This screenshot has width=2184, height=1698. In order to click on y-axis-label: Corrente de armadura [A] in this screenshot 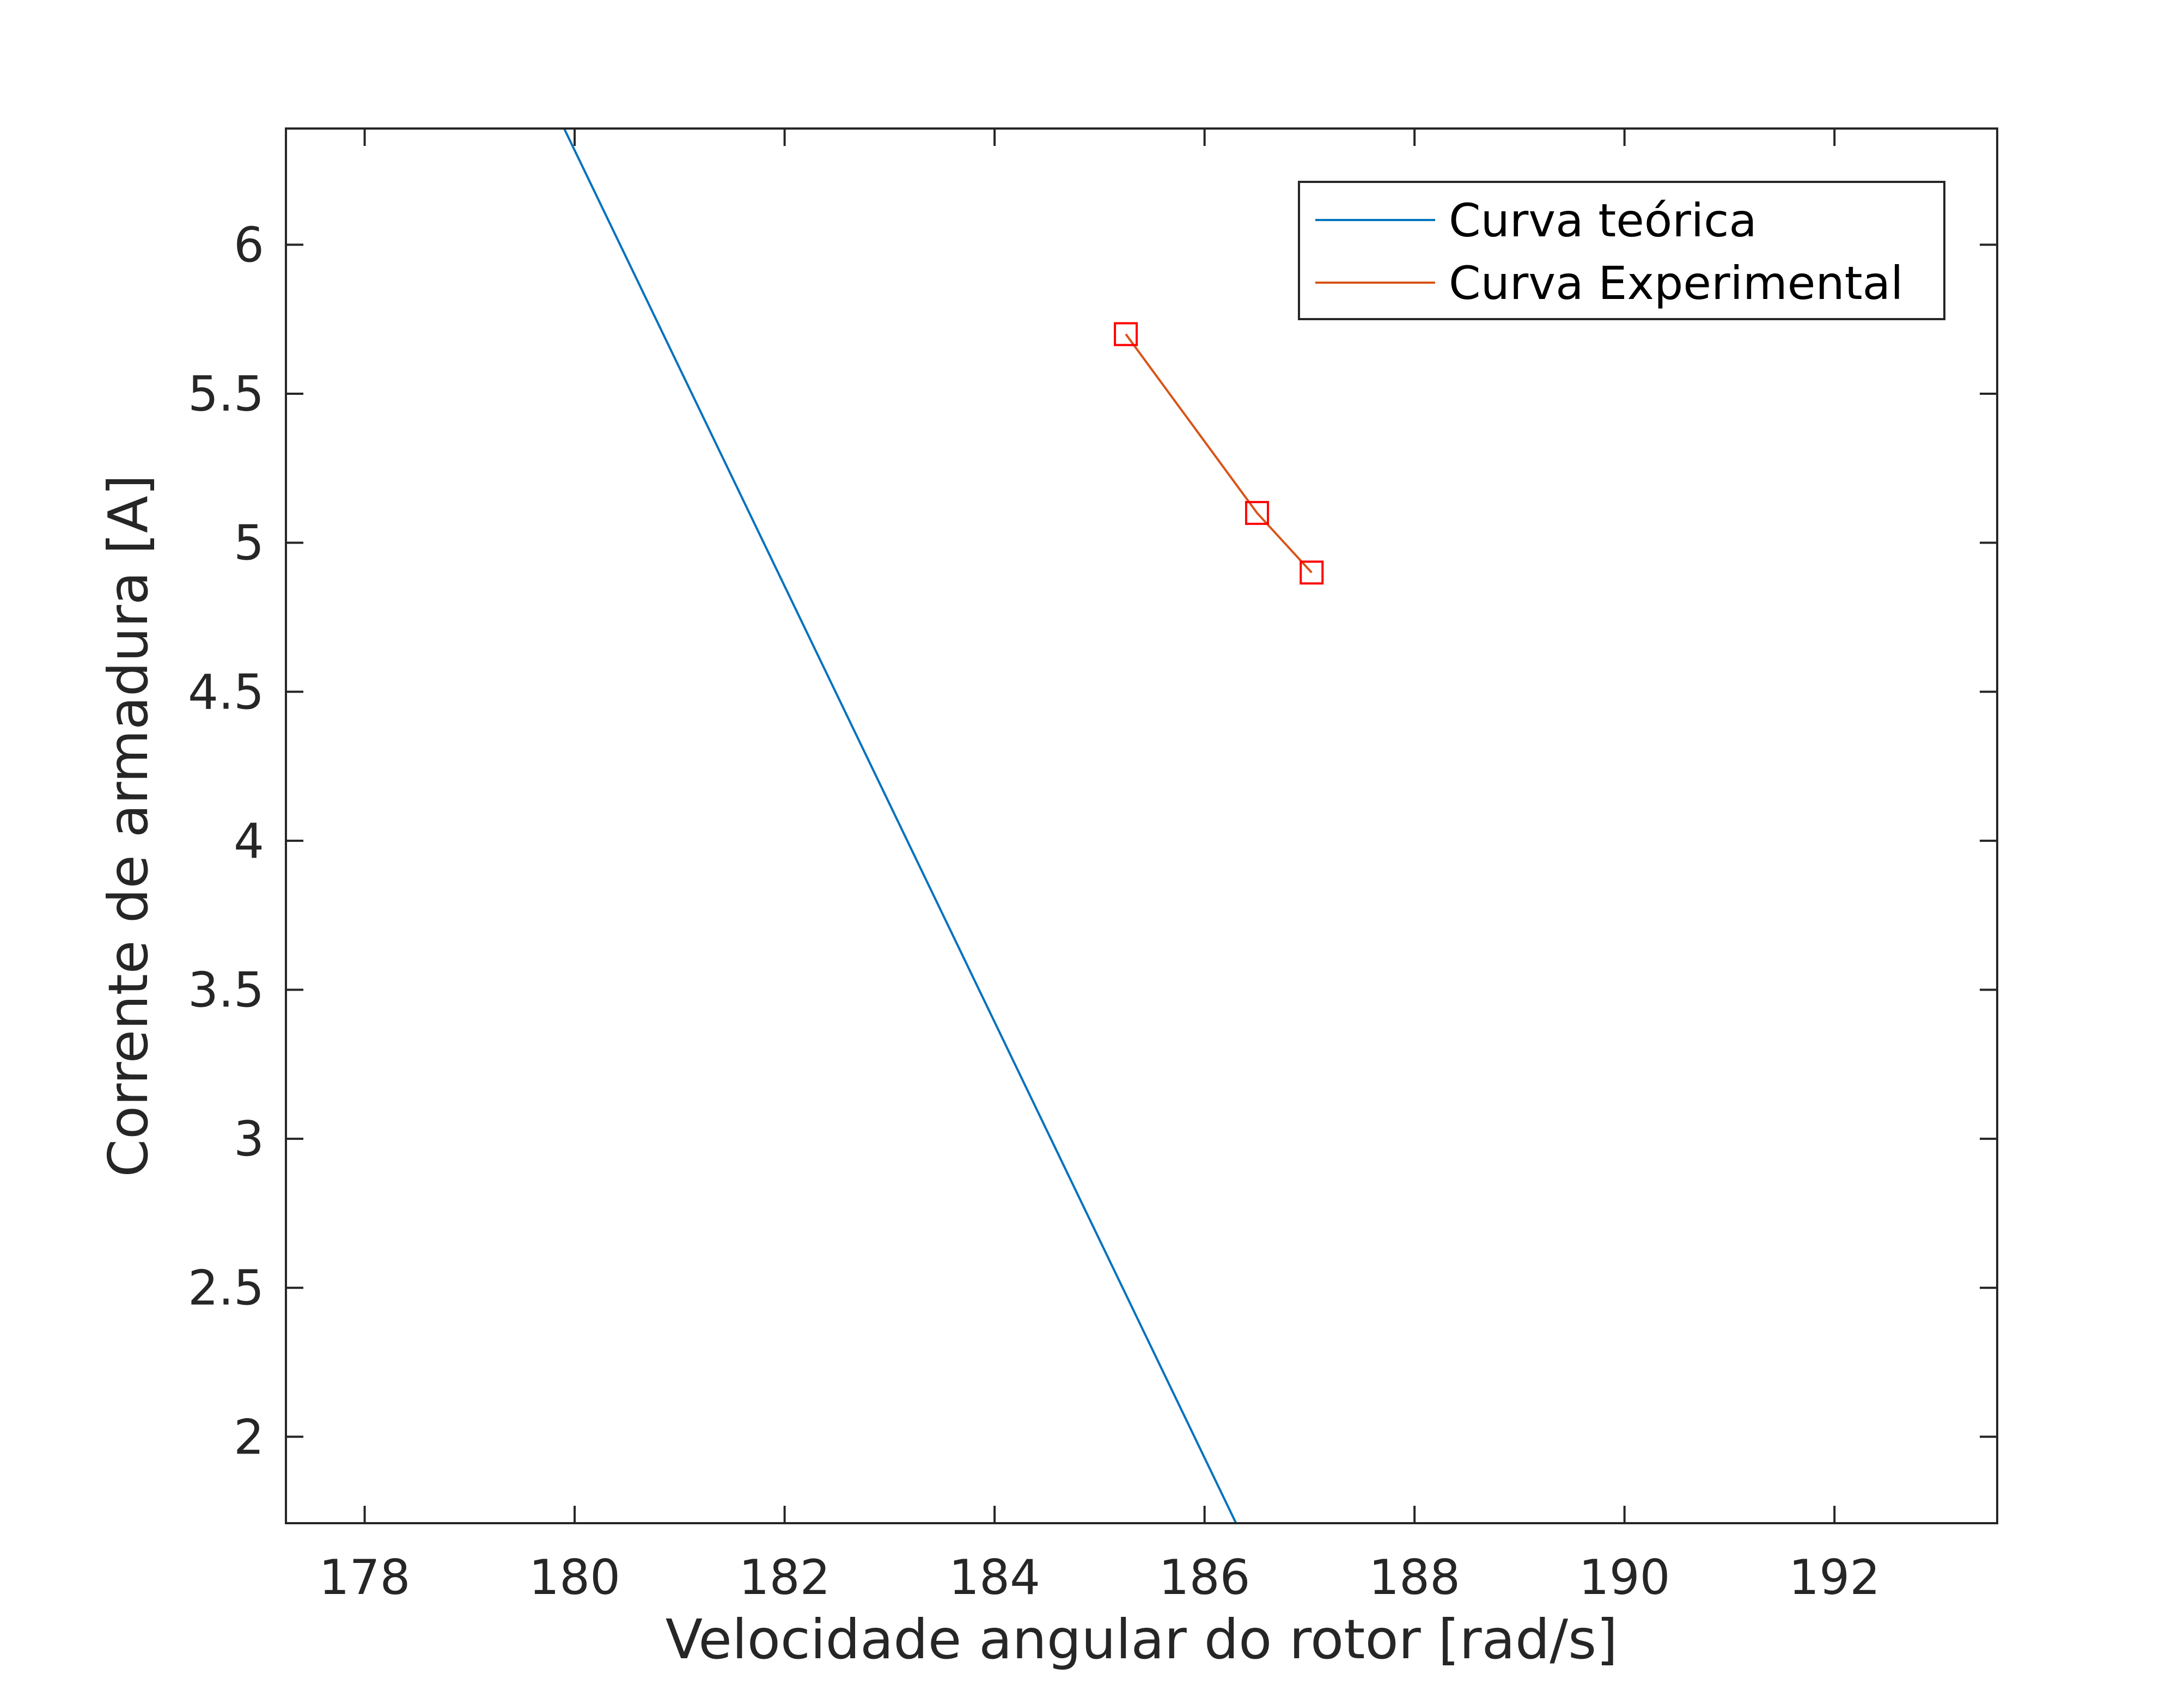, I will do `click(128, 825)`.